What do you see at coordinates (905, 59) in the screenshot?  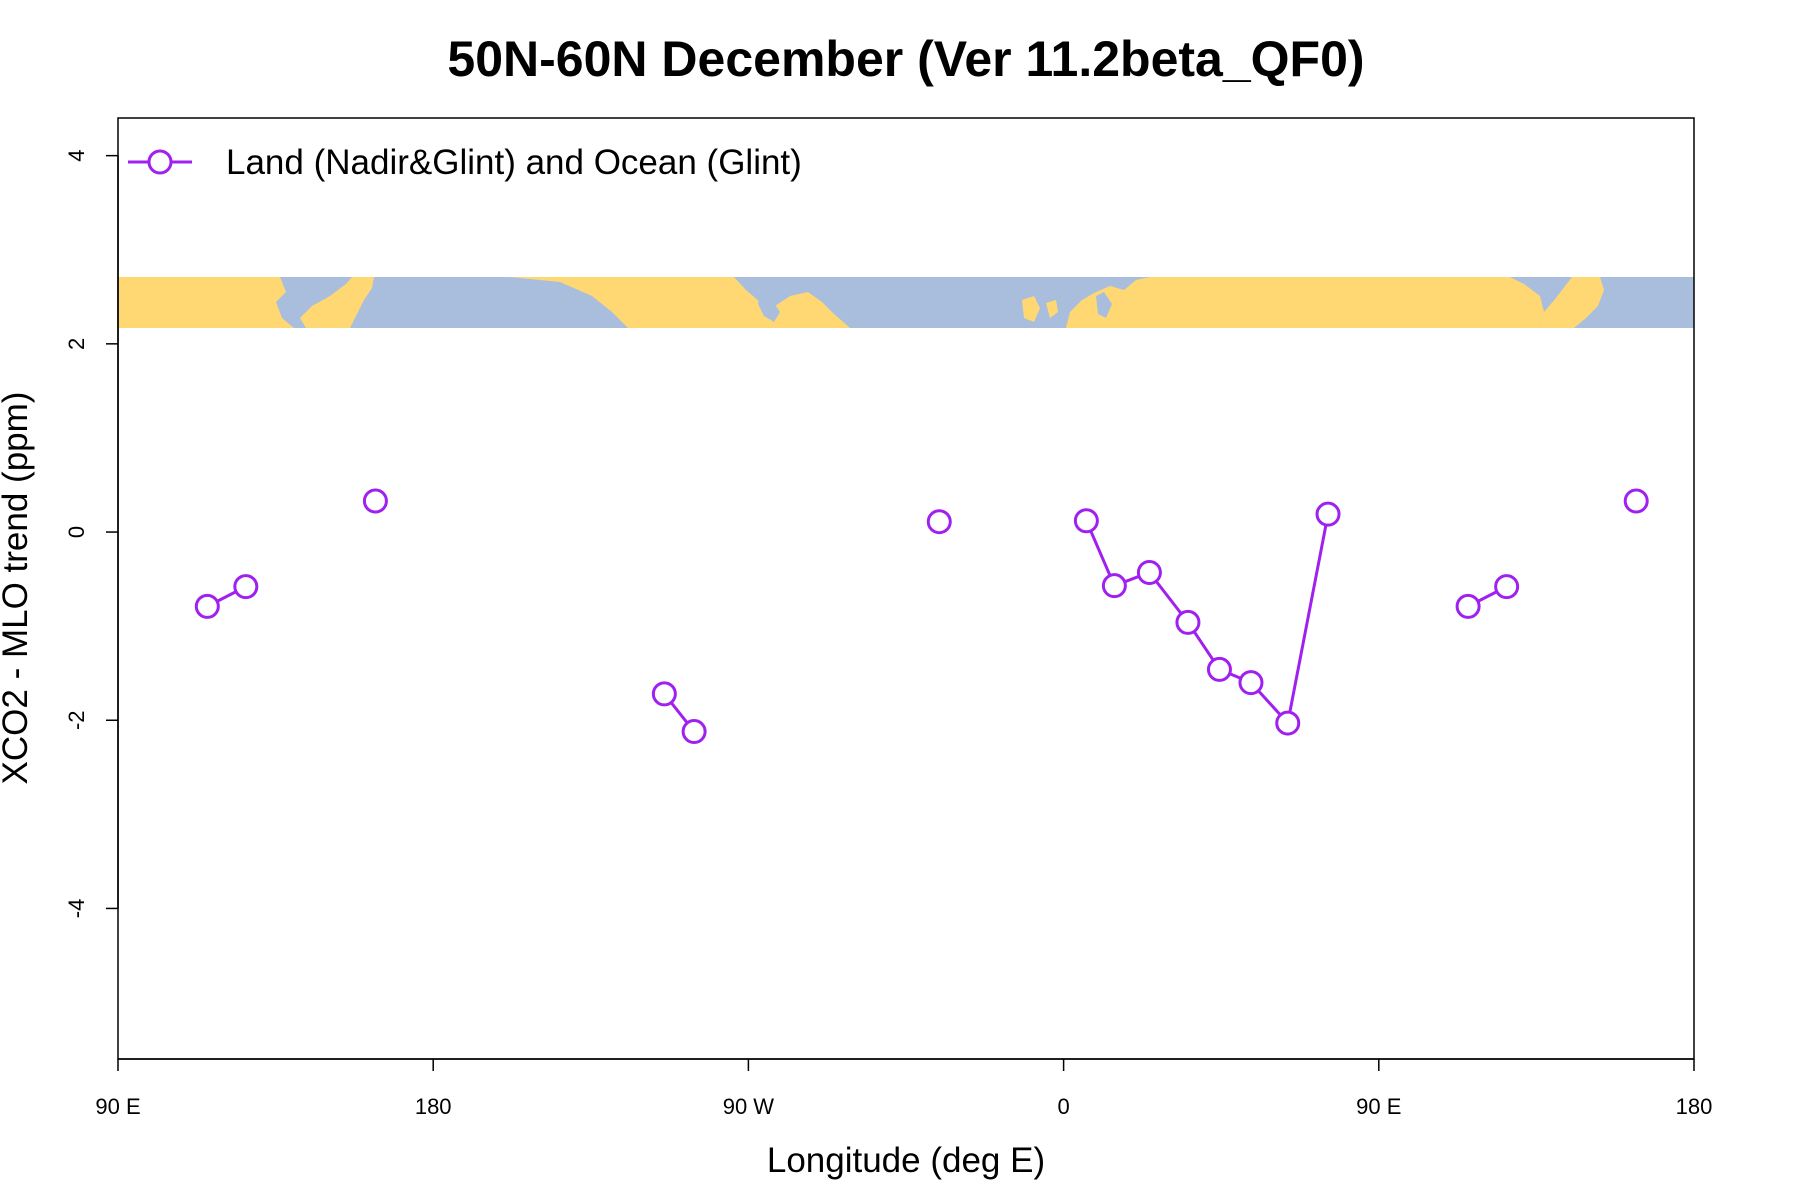 I see `chart-title: 50N-60N December (Ver 11.2beta_QF0)` at bounding box center [905, 59].